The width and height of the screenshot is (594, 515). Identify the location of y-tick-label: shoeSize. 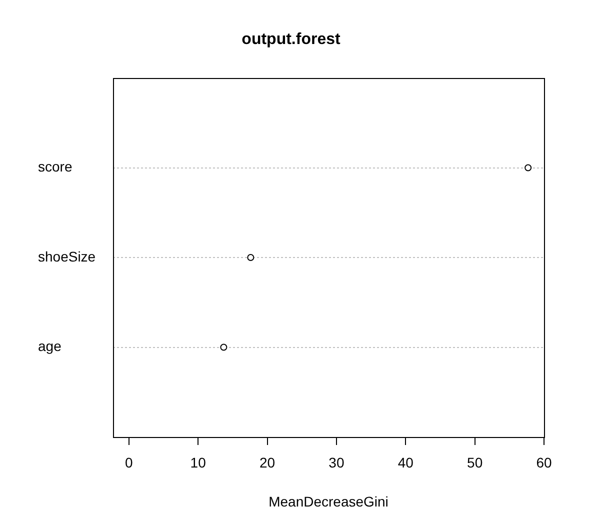
(67, 256).